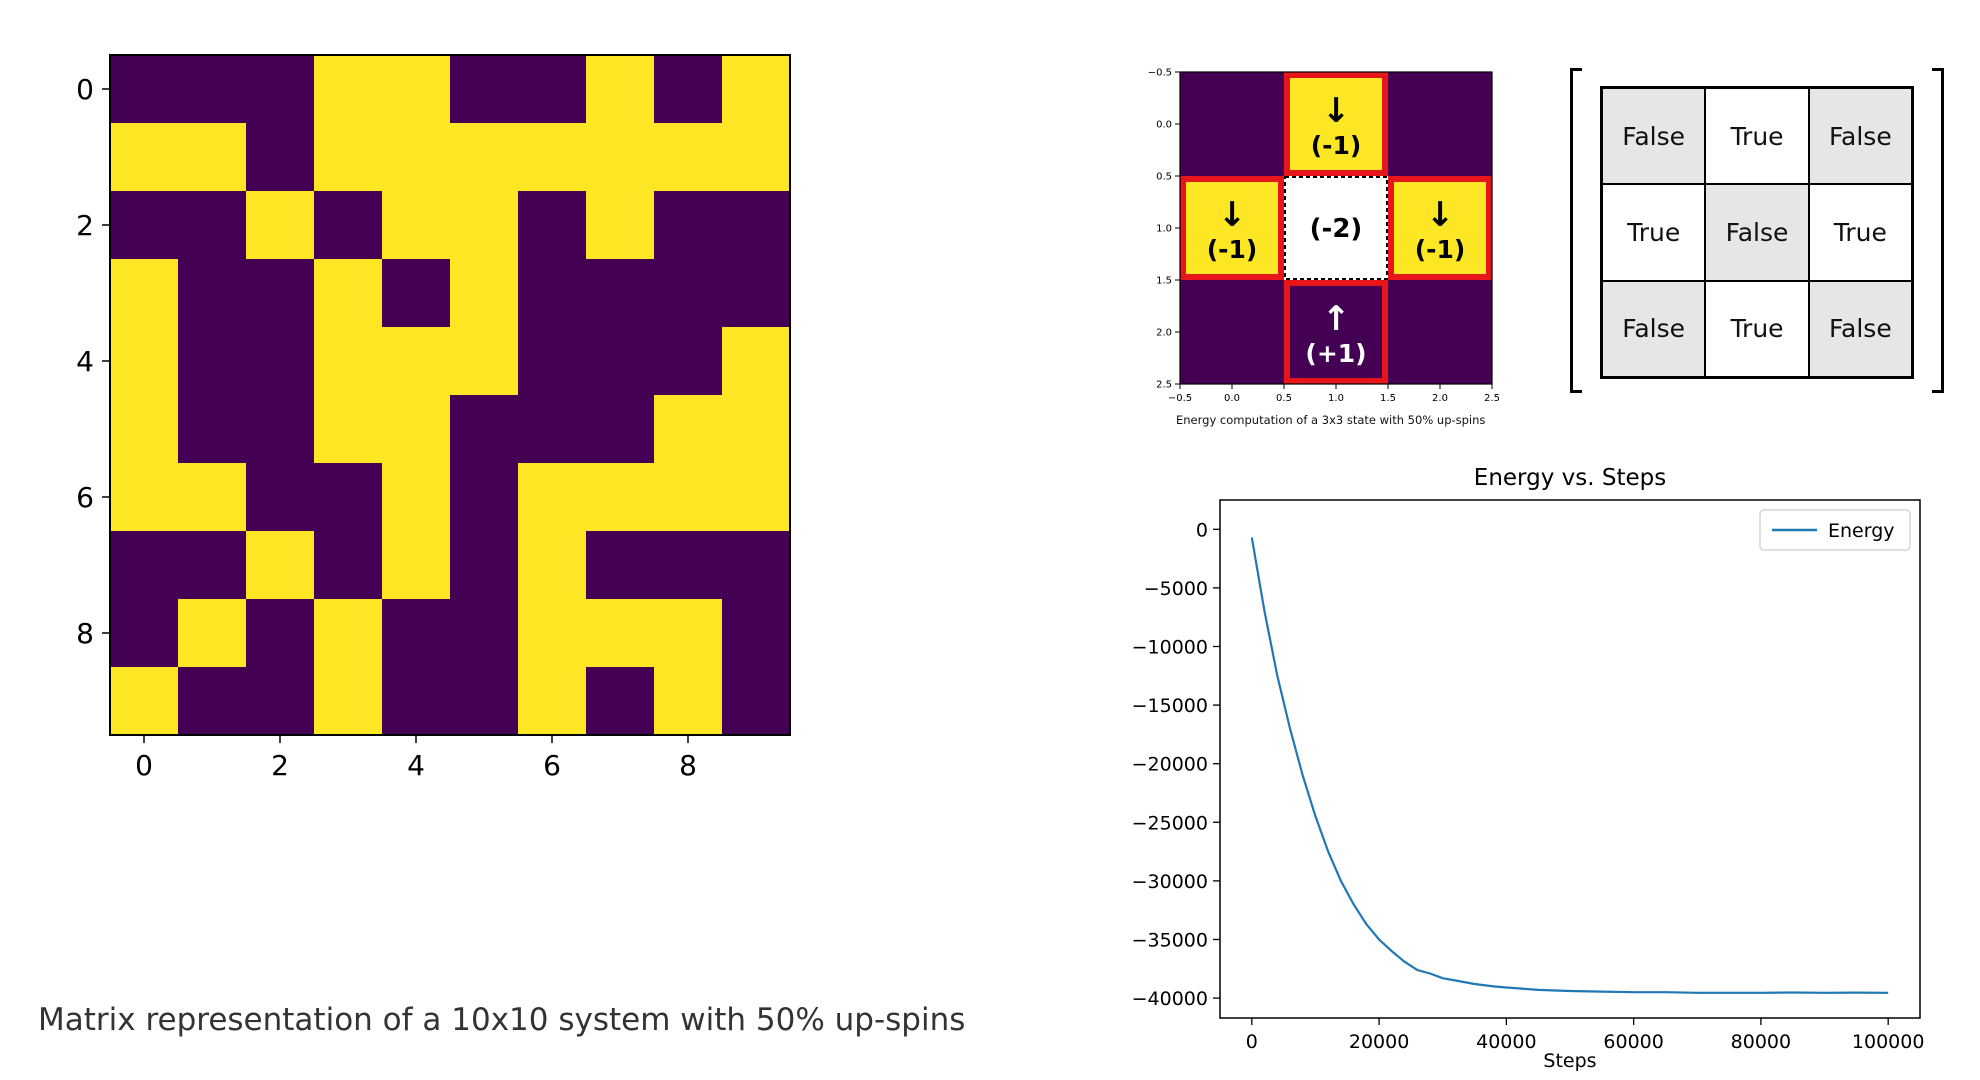  I want to click on neighbor-highlight-outlines, so click(1336, 228).